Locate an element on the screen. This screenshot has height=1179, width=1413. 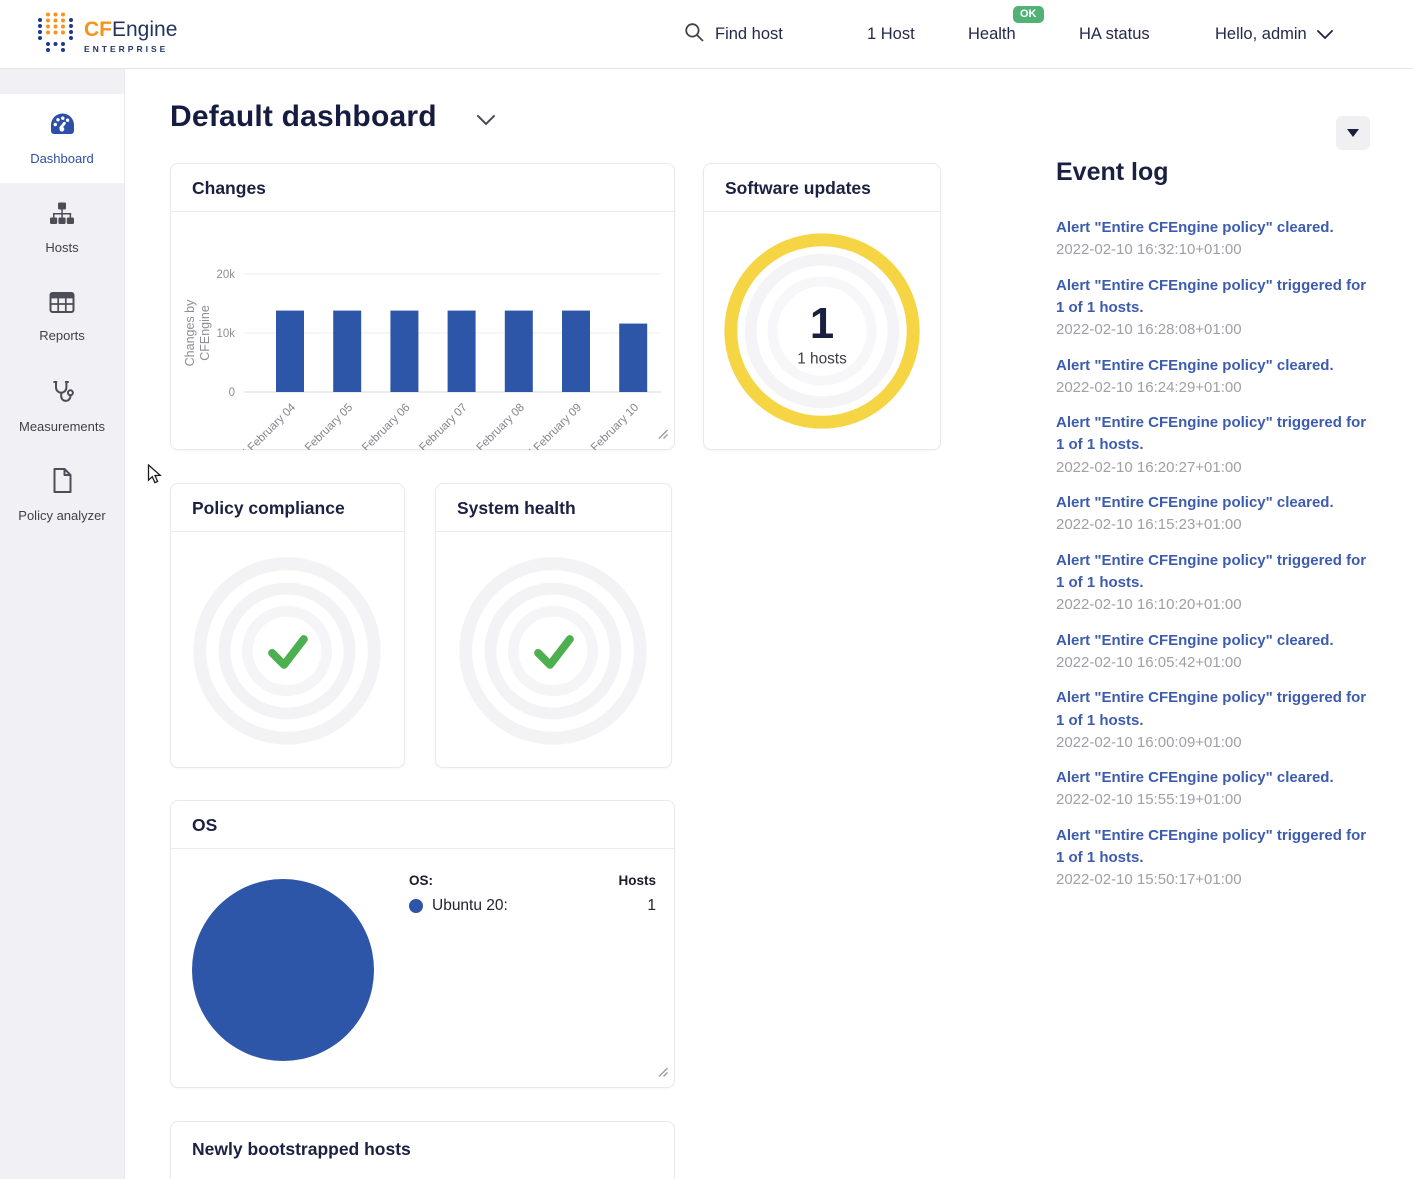
dashboard-selector-chevron-icon is located at coordinates (486, 122).